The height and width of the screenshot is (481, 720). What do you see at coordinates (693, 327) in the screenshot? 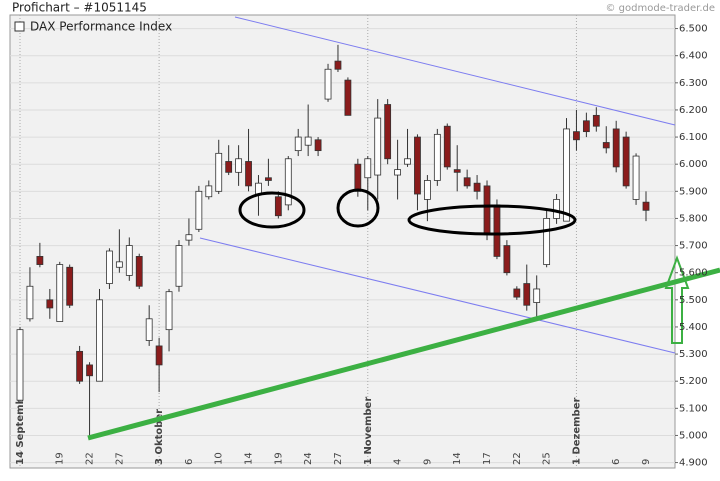
I see `y-tick-label: 5.400` at bounding box center [693, 327].